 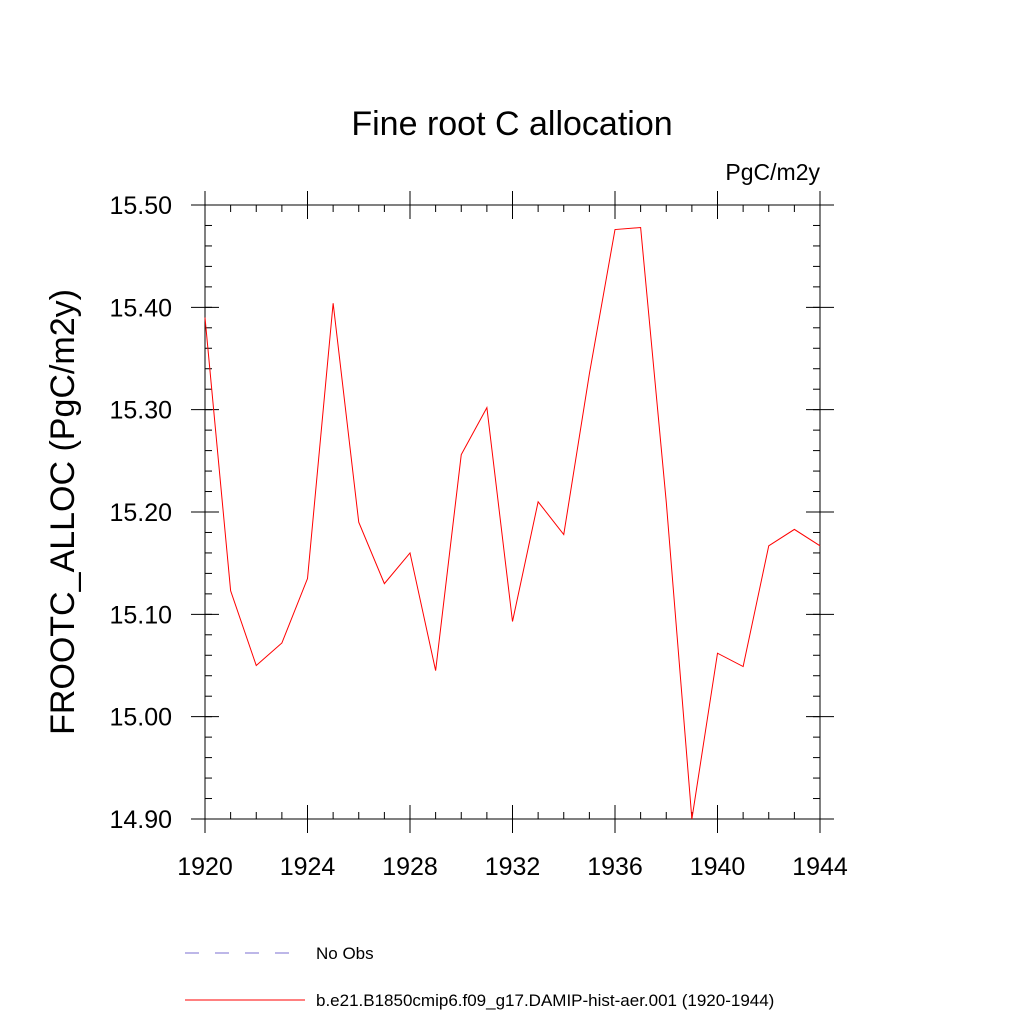 I want to click on x-tick-label: 1944, so click(x=820, y=867).